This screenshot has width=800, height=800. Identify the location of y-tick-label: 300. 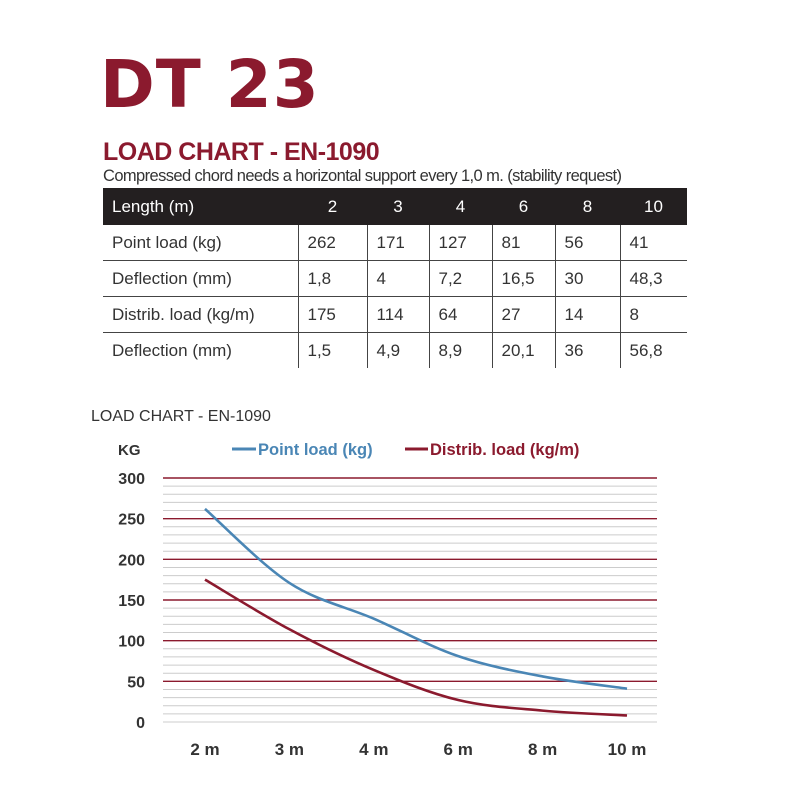
(131, 479).